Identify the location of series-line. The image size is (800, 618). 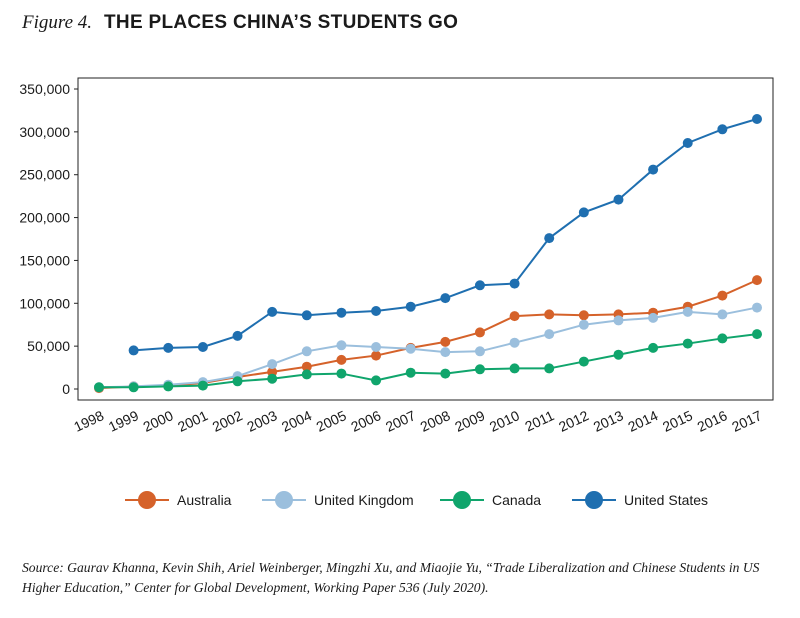
(428, 361).